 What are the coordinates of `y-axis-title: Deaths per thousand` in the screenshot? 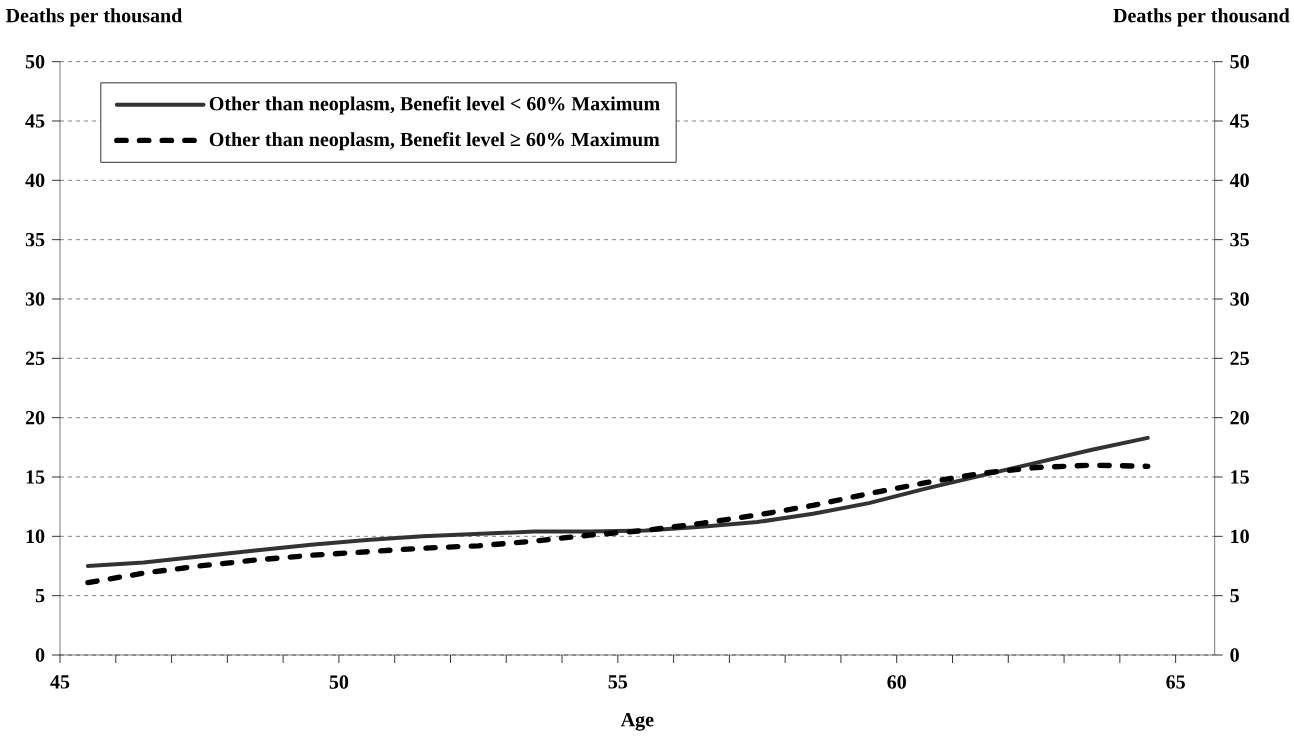 It's located at (94, 17).